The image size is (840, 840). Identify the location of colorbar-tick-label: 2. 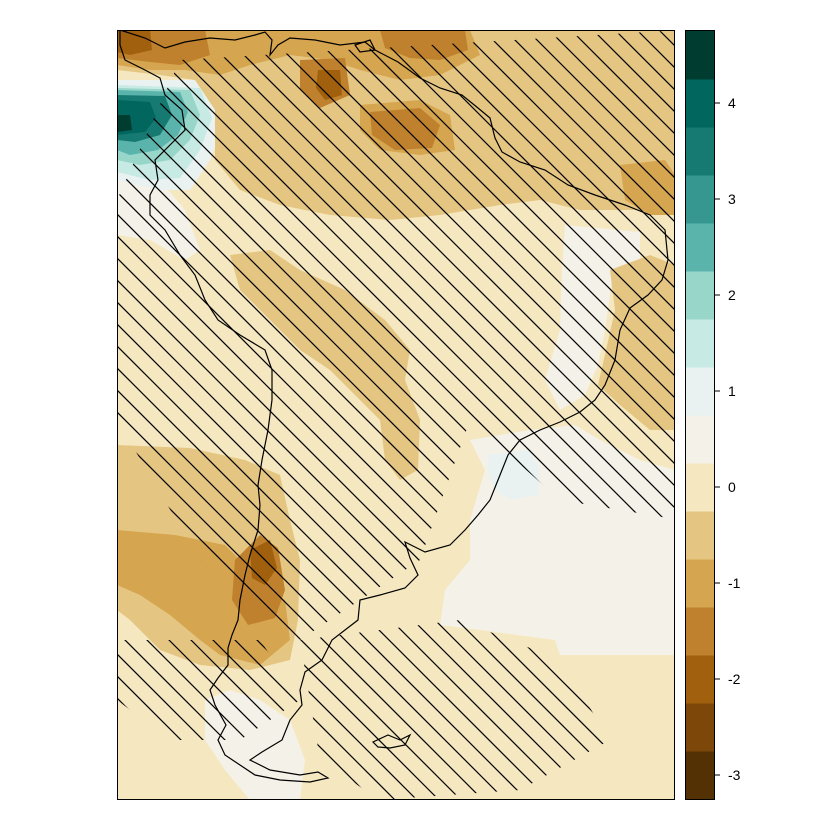
(732, 295).